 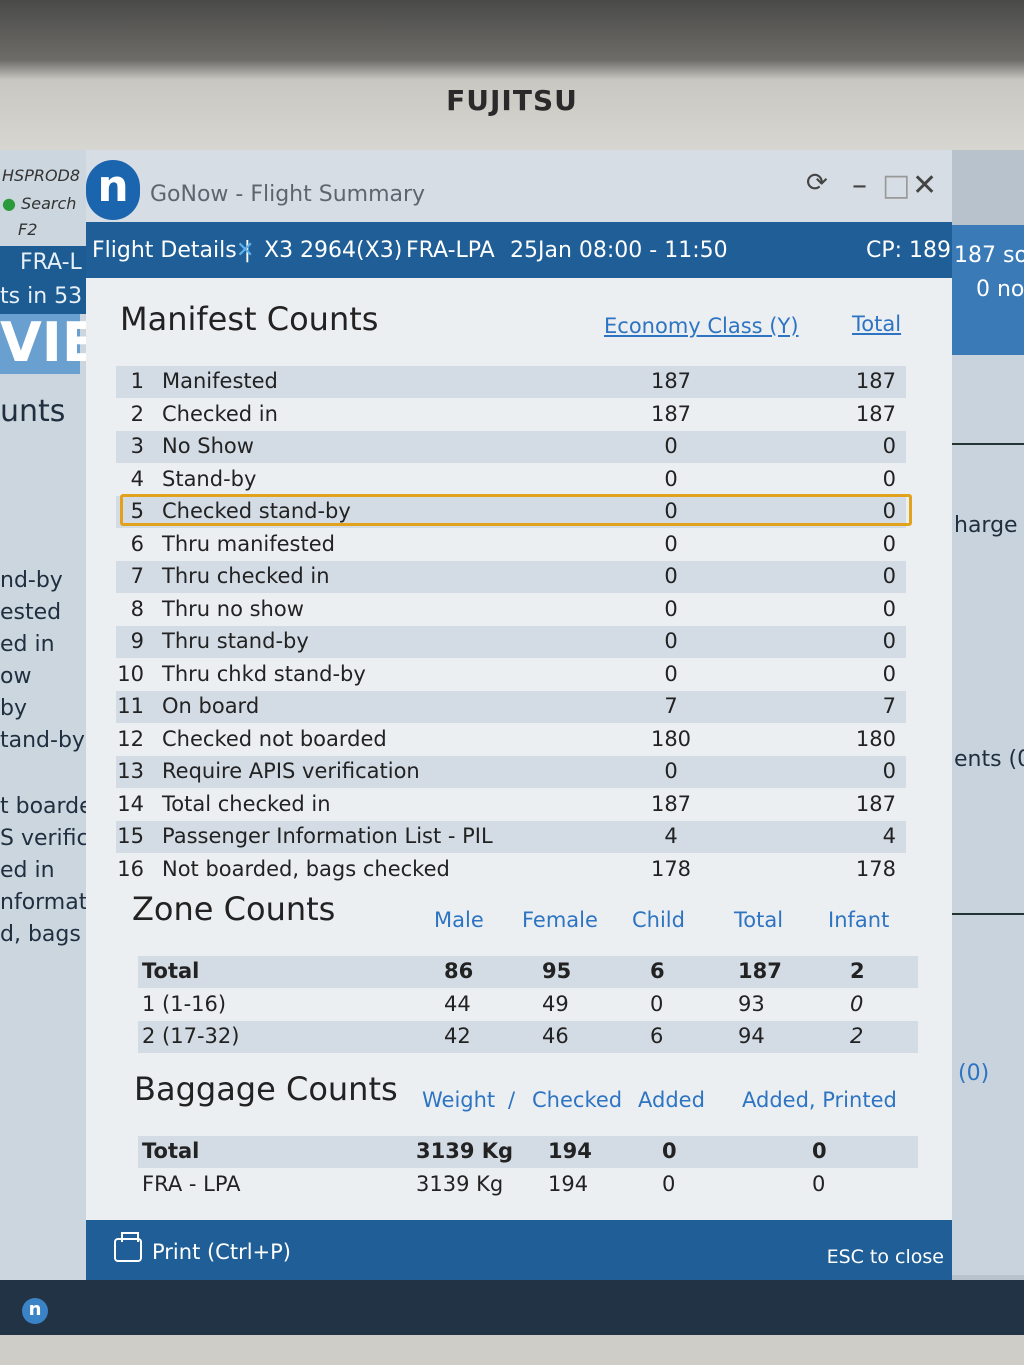 What do you see at coordinates (877, 324) in the screenshot?
I see `col-total: Total` at bounding box center [877, 324].